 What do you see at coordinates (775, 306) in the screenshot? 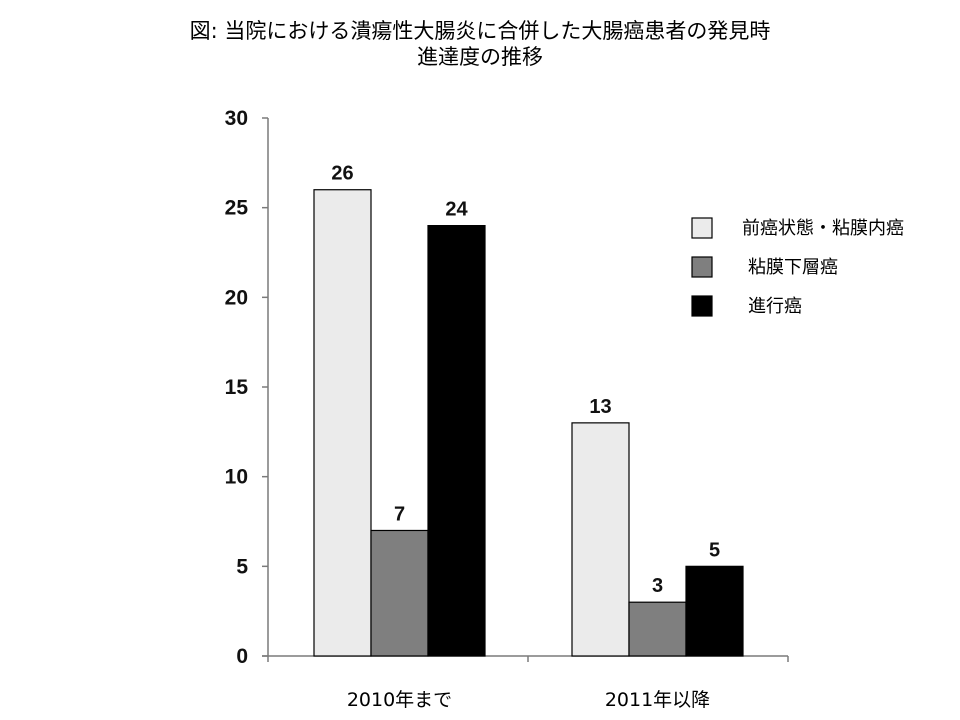
I see `legend-label: 進行癌` at bounding box center [775, 306].